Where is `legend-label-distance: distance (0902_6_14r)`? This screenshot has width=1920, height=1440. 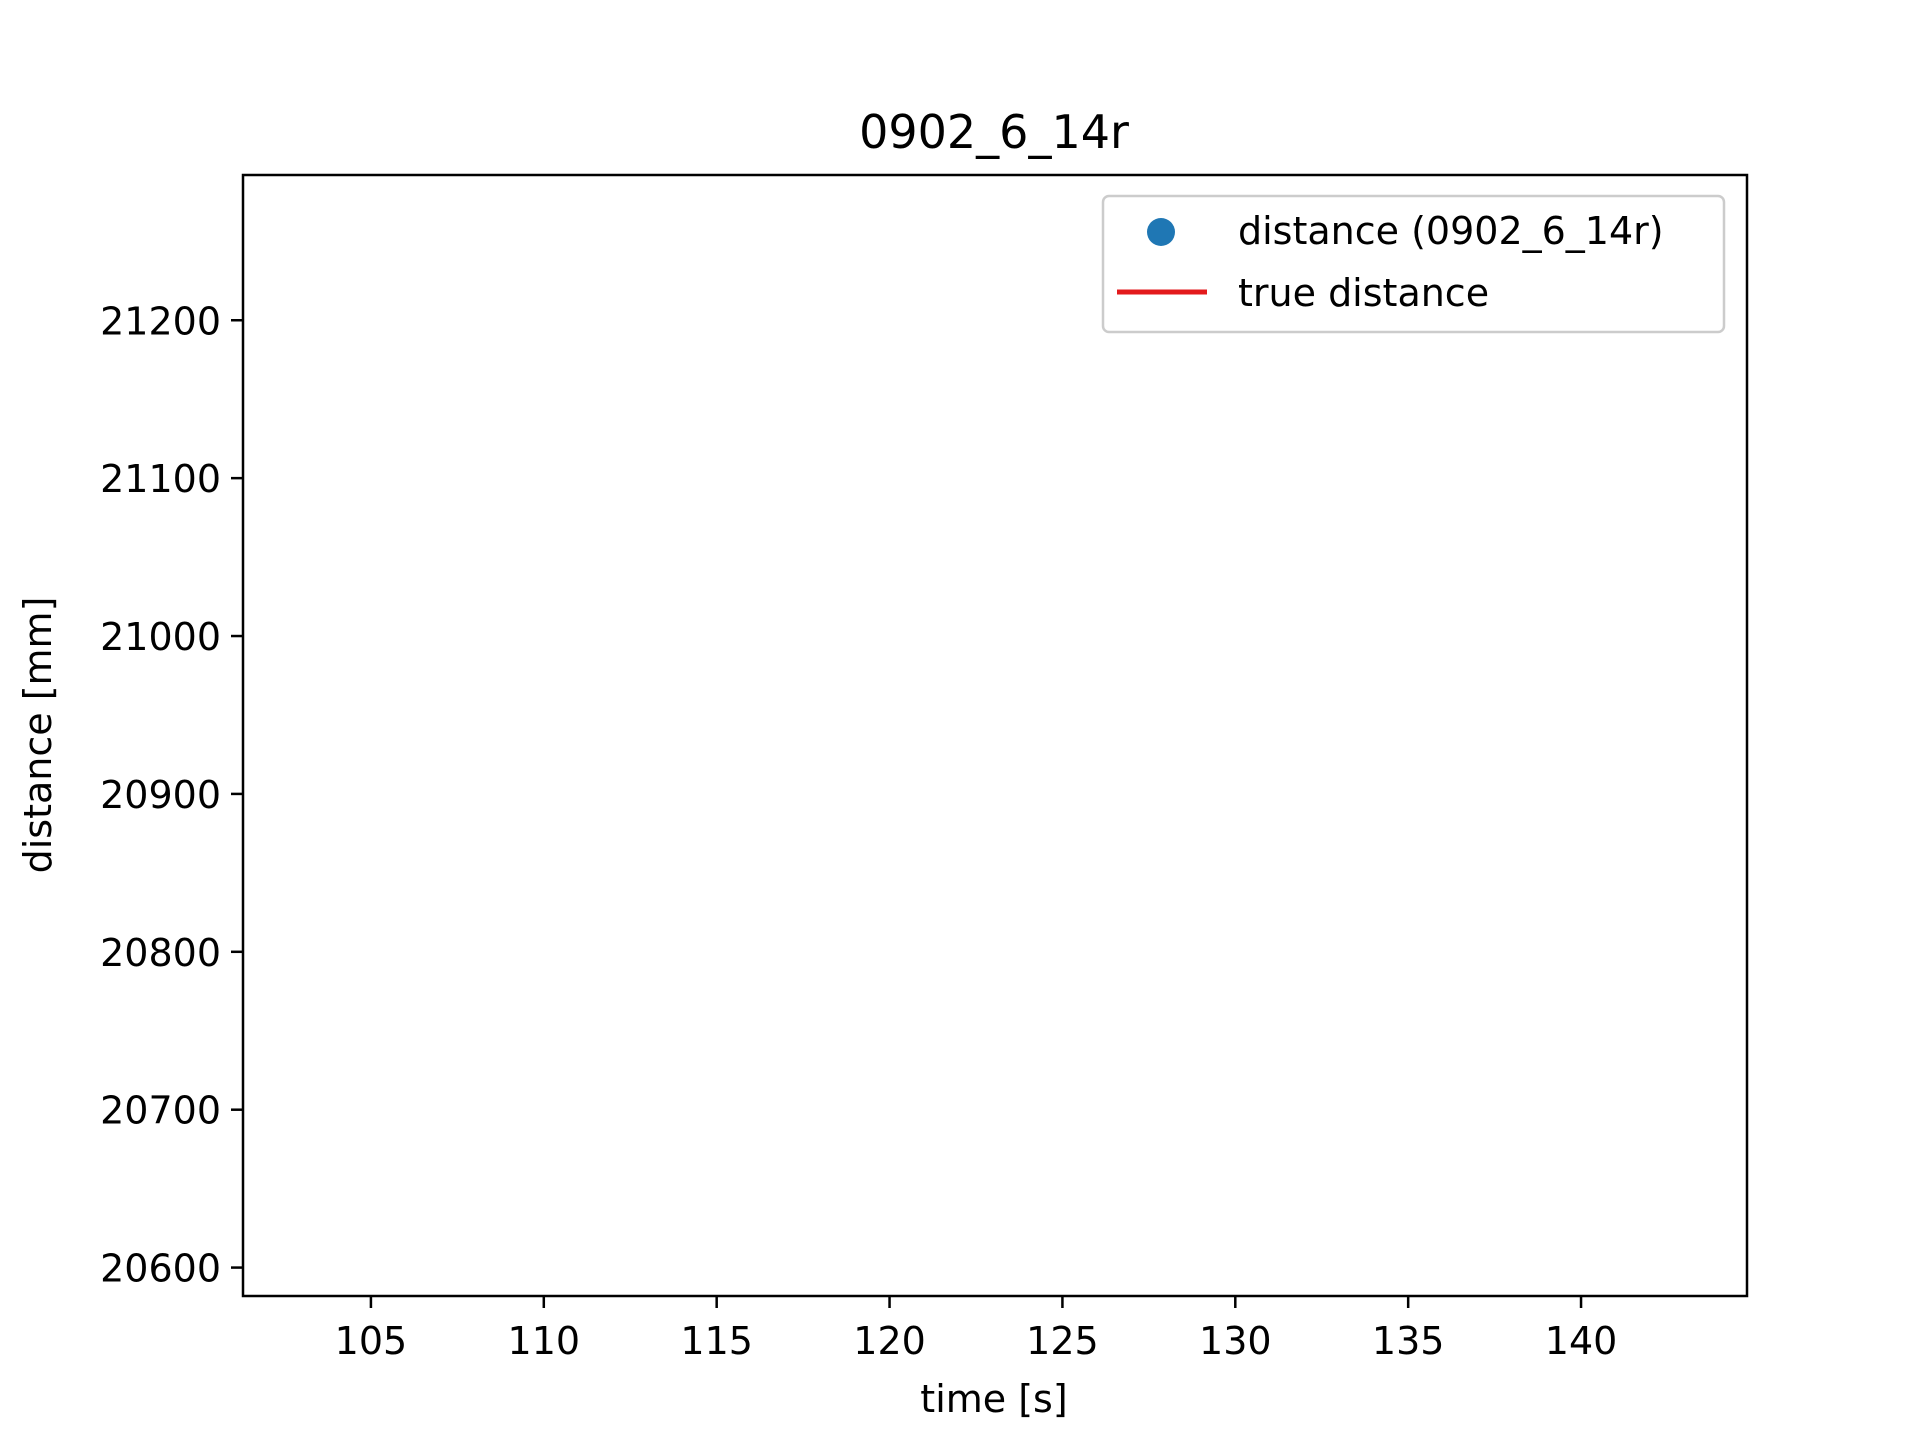 legend-label-distance: distance (0902_6_14r) is located at coordinates (1451, 231).